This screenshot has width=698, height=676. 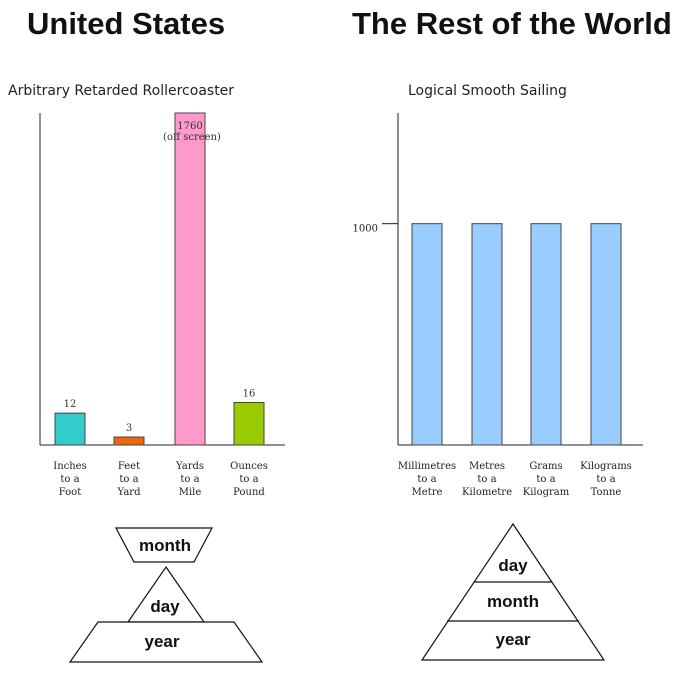 What do you see at coordinates (165, 606) in the screenshot?
I see `pyramid-us-middle-label: day` at bounding box center [165, 606].